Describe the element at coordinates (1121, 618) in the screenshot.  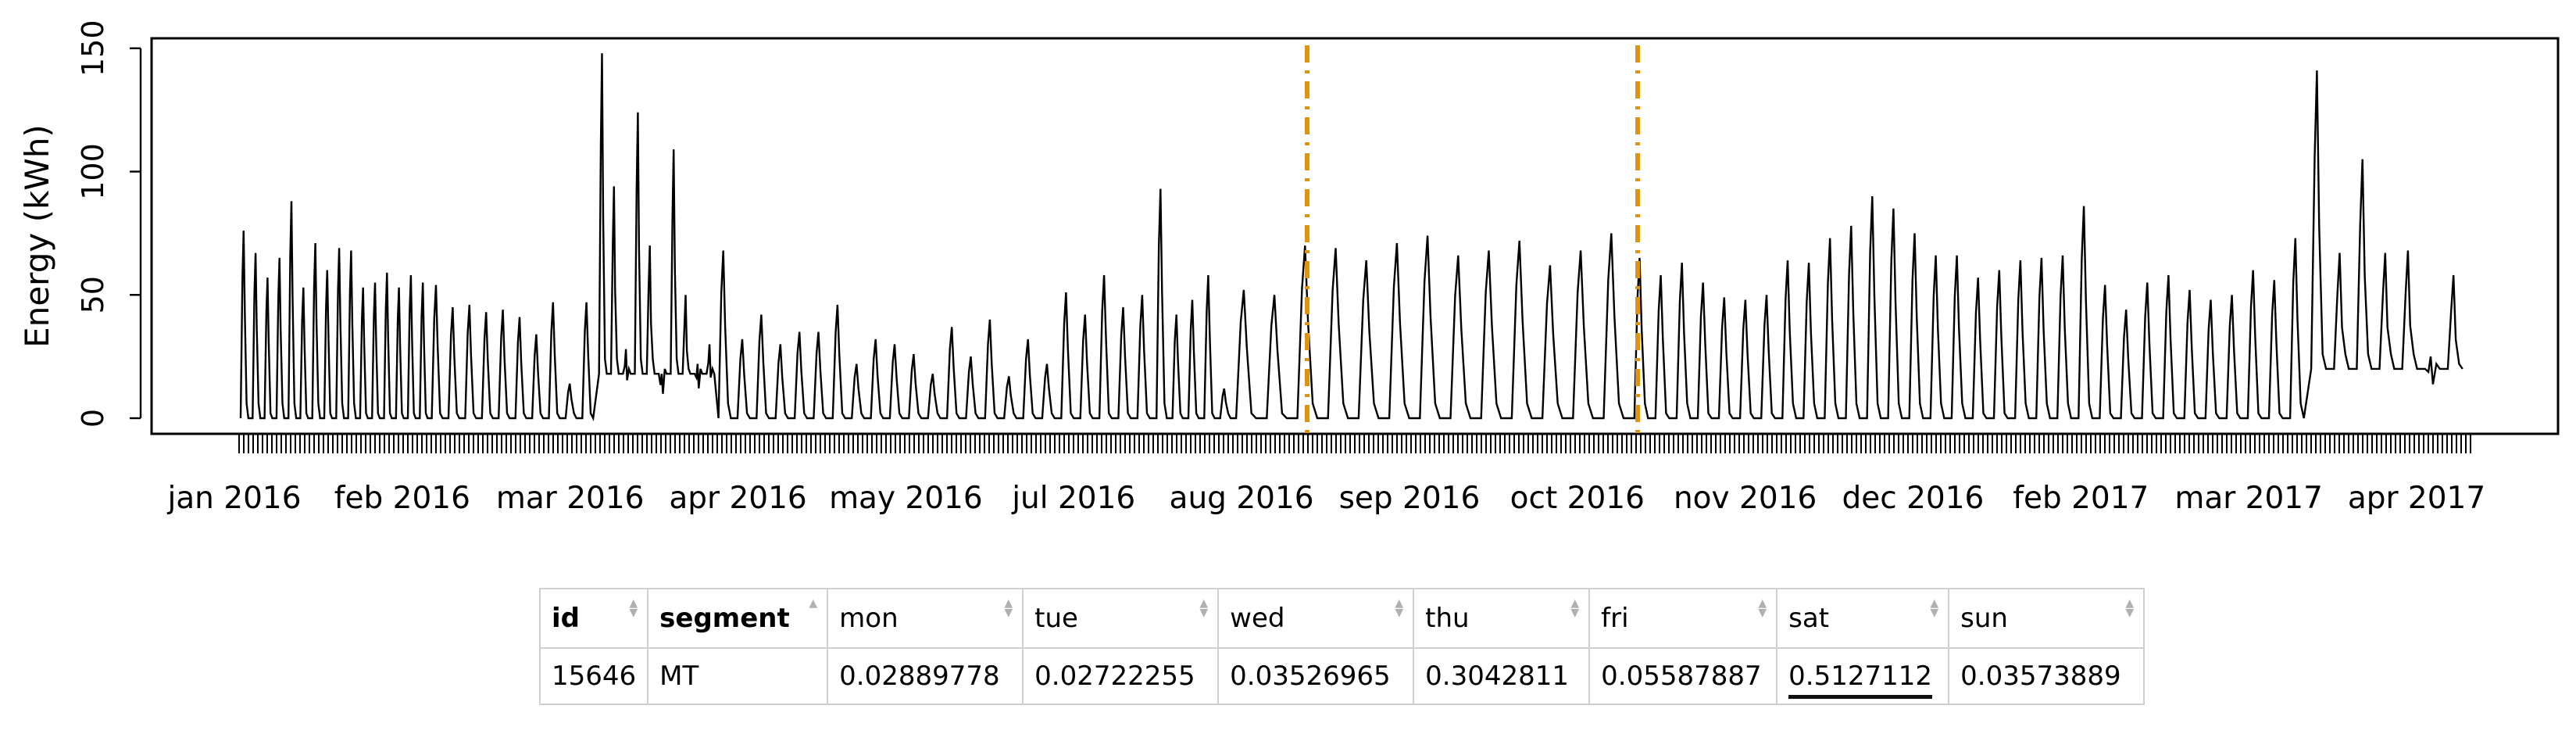
I see `column-header-tue: tue ▲ ▼` at that location.